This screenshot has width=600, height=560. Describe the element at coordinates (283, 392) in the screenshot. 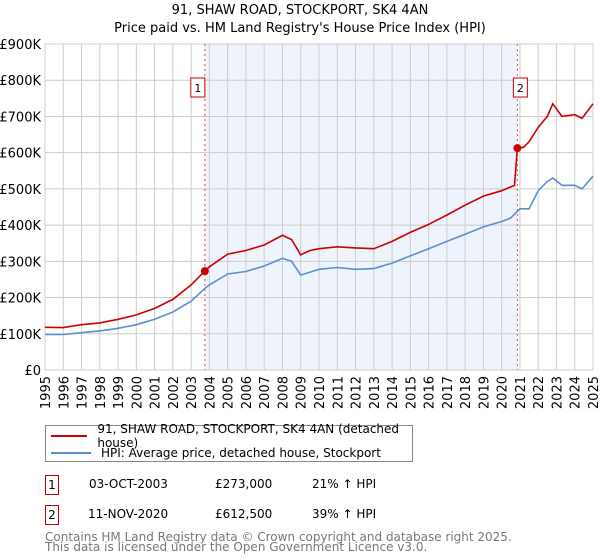

I see `x-tick-label: 2008` at that location.